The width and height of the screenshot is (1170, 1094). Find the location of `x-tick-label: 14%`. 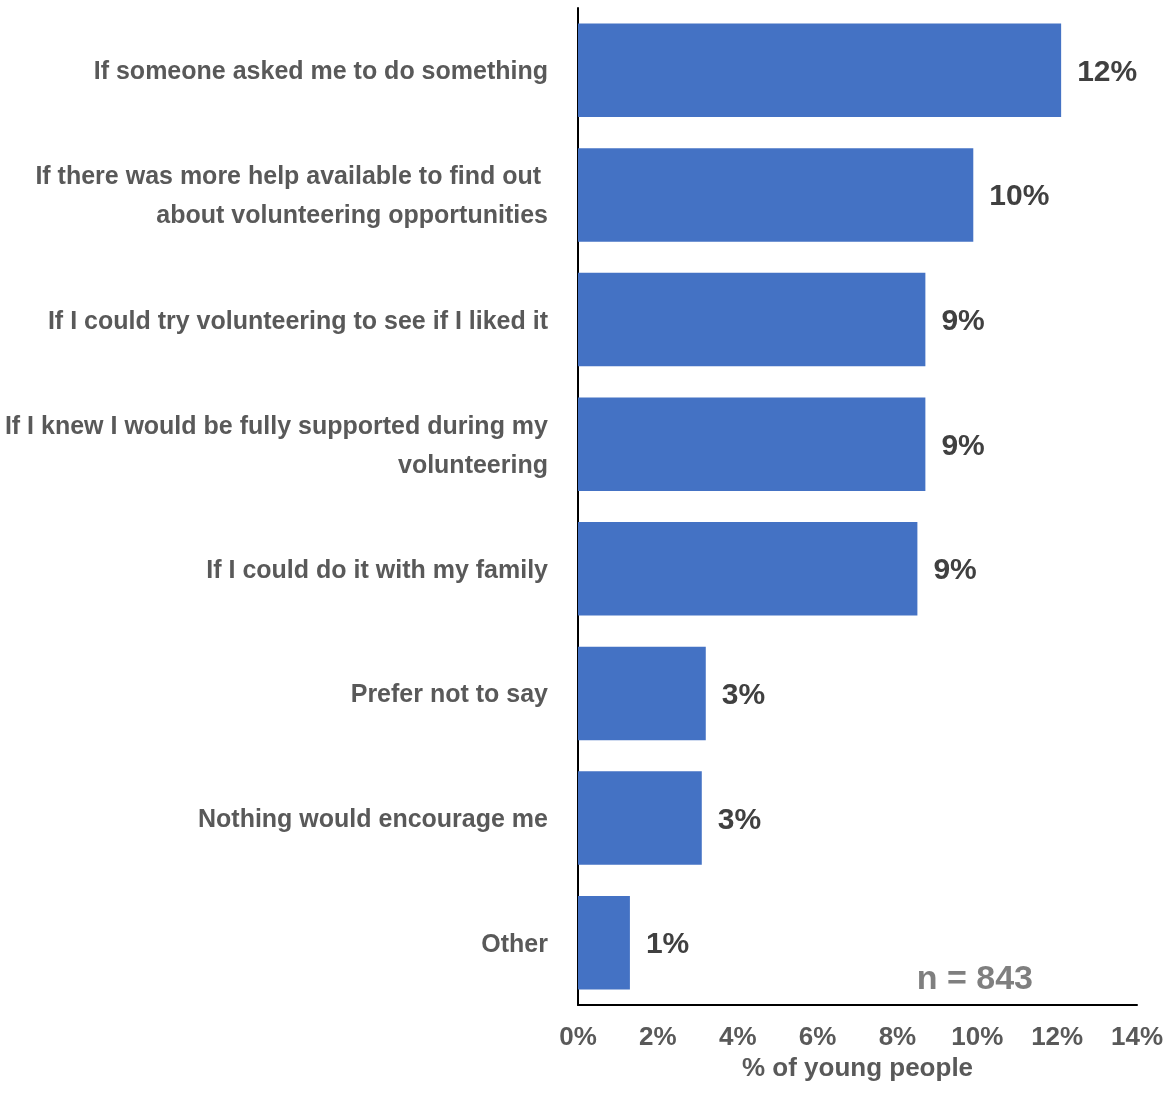

x-tick-label: 14% is located at coordinates (1137, 1036).